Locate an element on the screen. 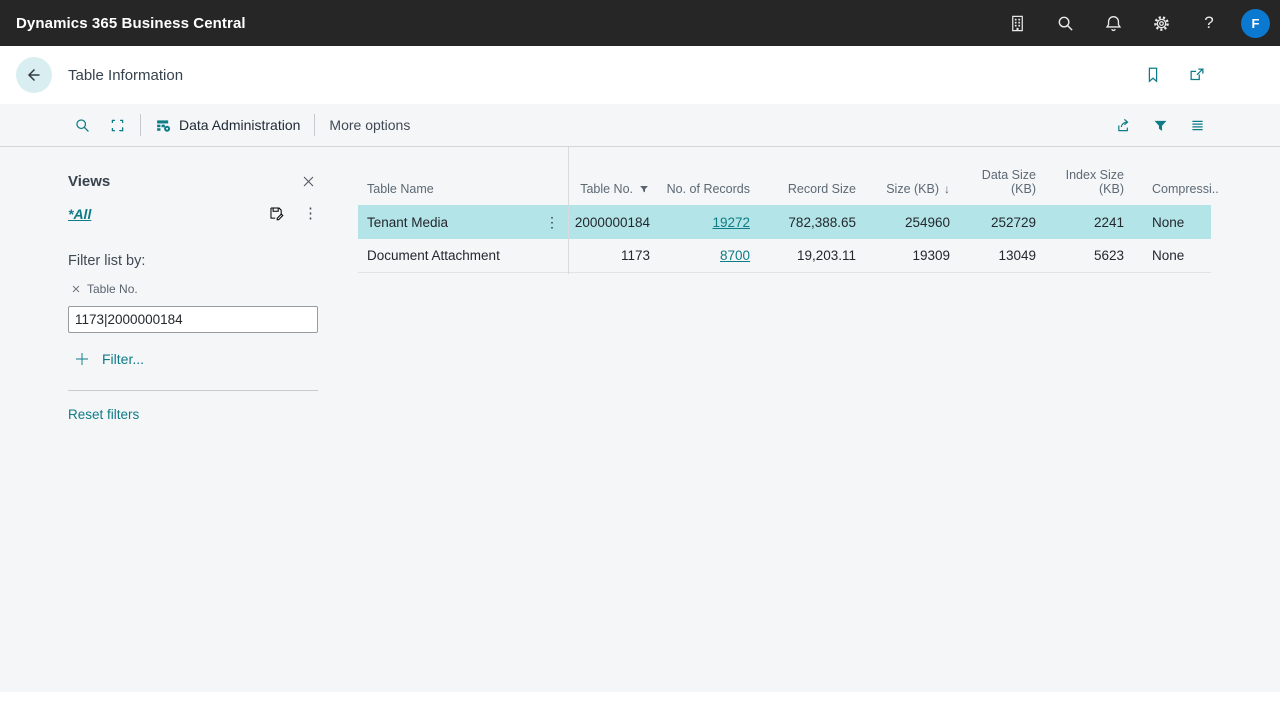  cell-no-of-records-link: 19272 is located at coordinates (731, 222).